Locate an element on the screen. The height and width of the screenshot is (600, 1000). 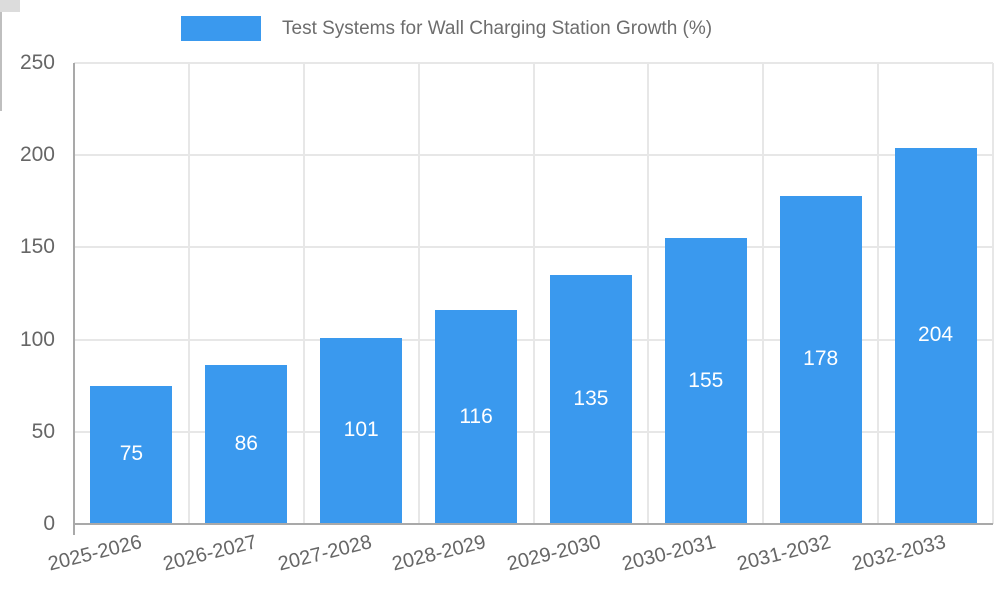
bar: 178 is located at coordinates (820, 359).